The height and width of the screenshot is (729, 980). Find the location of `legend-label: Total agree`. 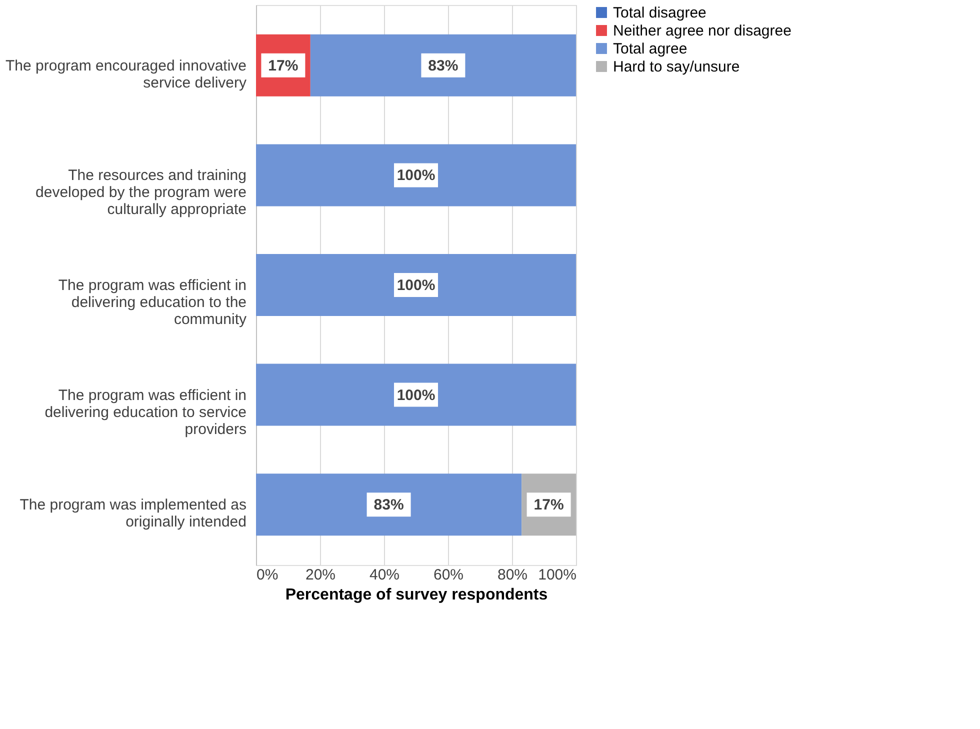

legend-label: Total agree is located at coordinates (650, 49).